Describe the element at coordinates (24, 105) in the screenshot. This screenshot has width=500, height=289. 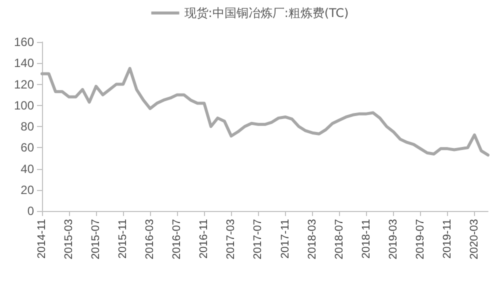
I see `y-tick-label: 100` at that location.